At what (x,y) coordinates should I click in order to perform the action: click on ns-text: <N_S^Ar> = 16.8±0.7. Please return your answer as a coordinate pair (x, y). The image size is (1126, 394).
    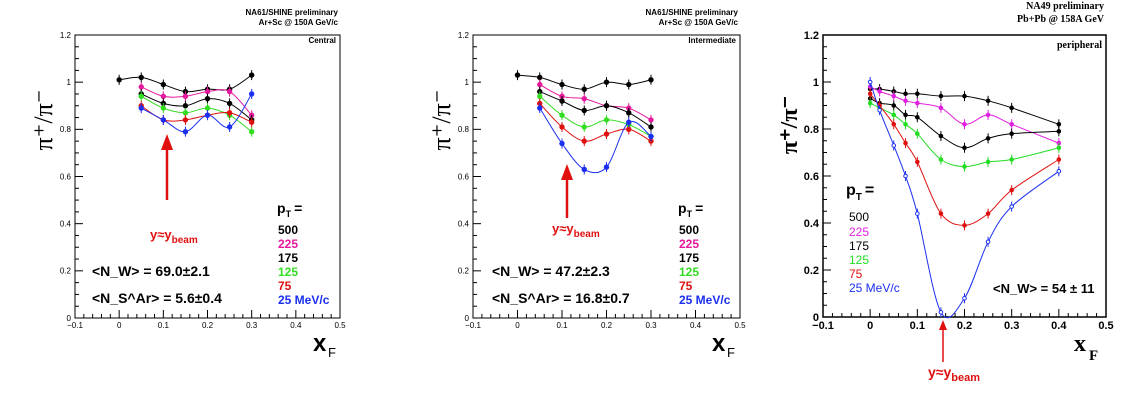
    Looking at the image, I should click on (561, 298).